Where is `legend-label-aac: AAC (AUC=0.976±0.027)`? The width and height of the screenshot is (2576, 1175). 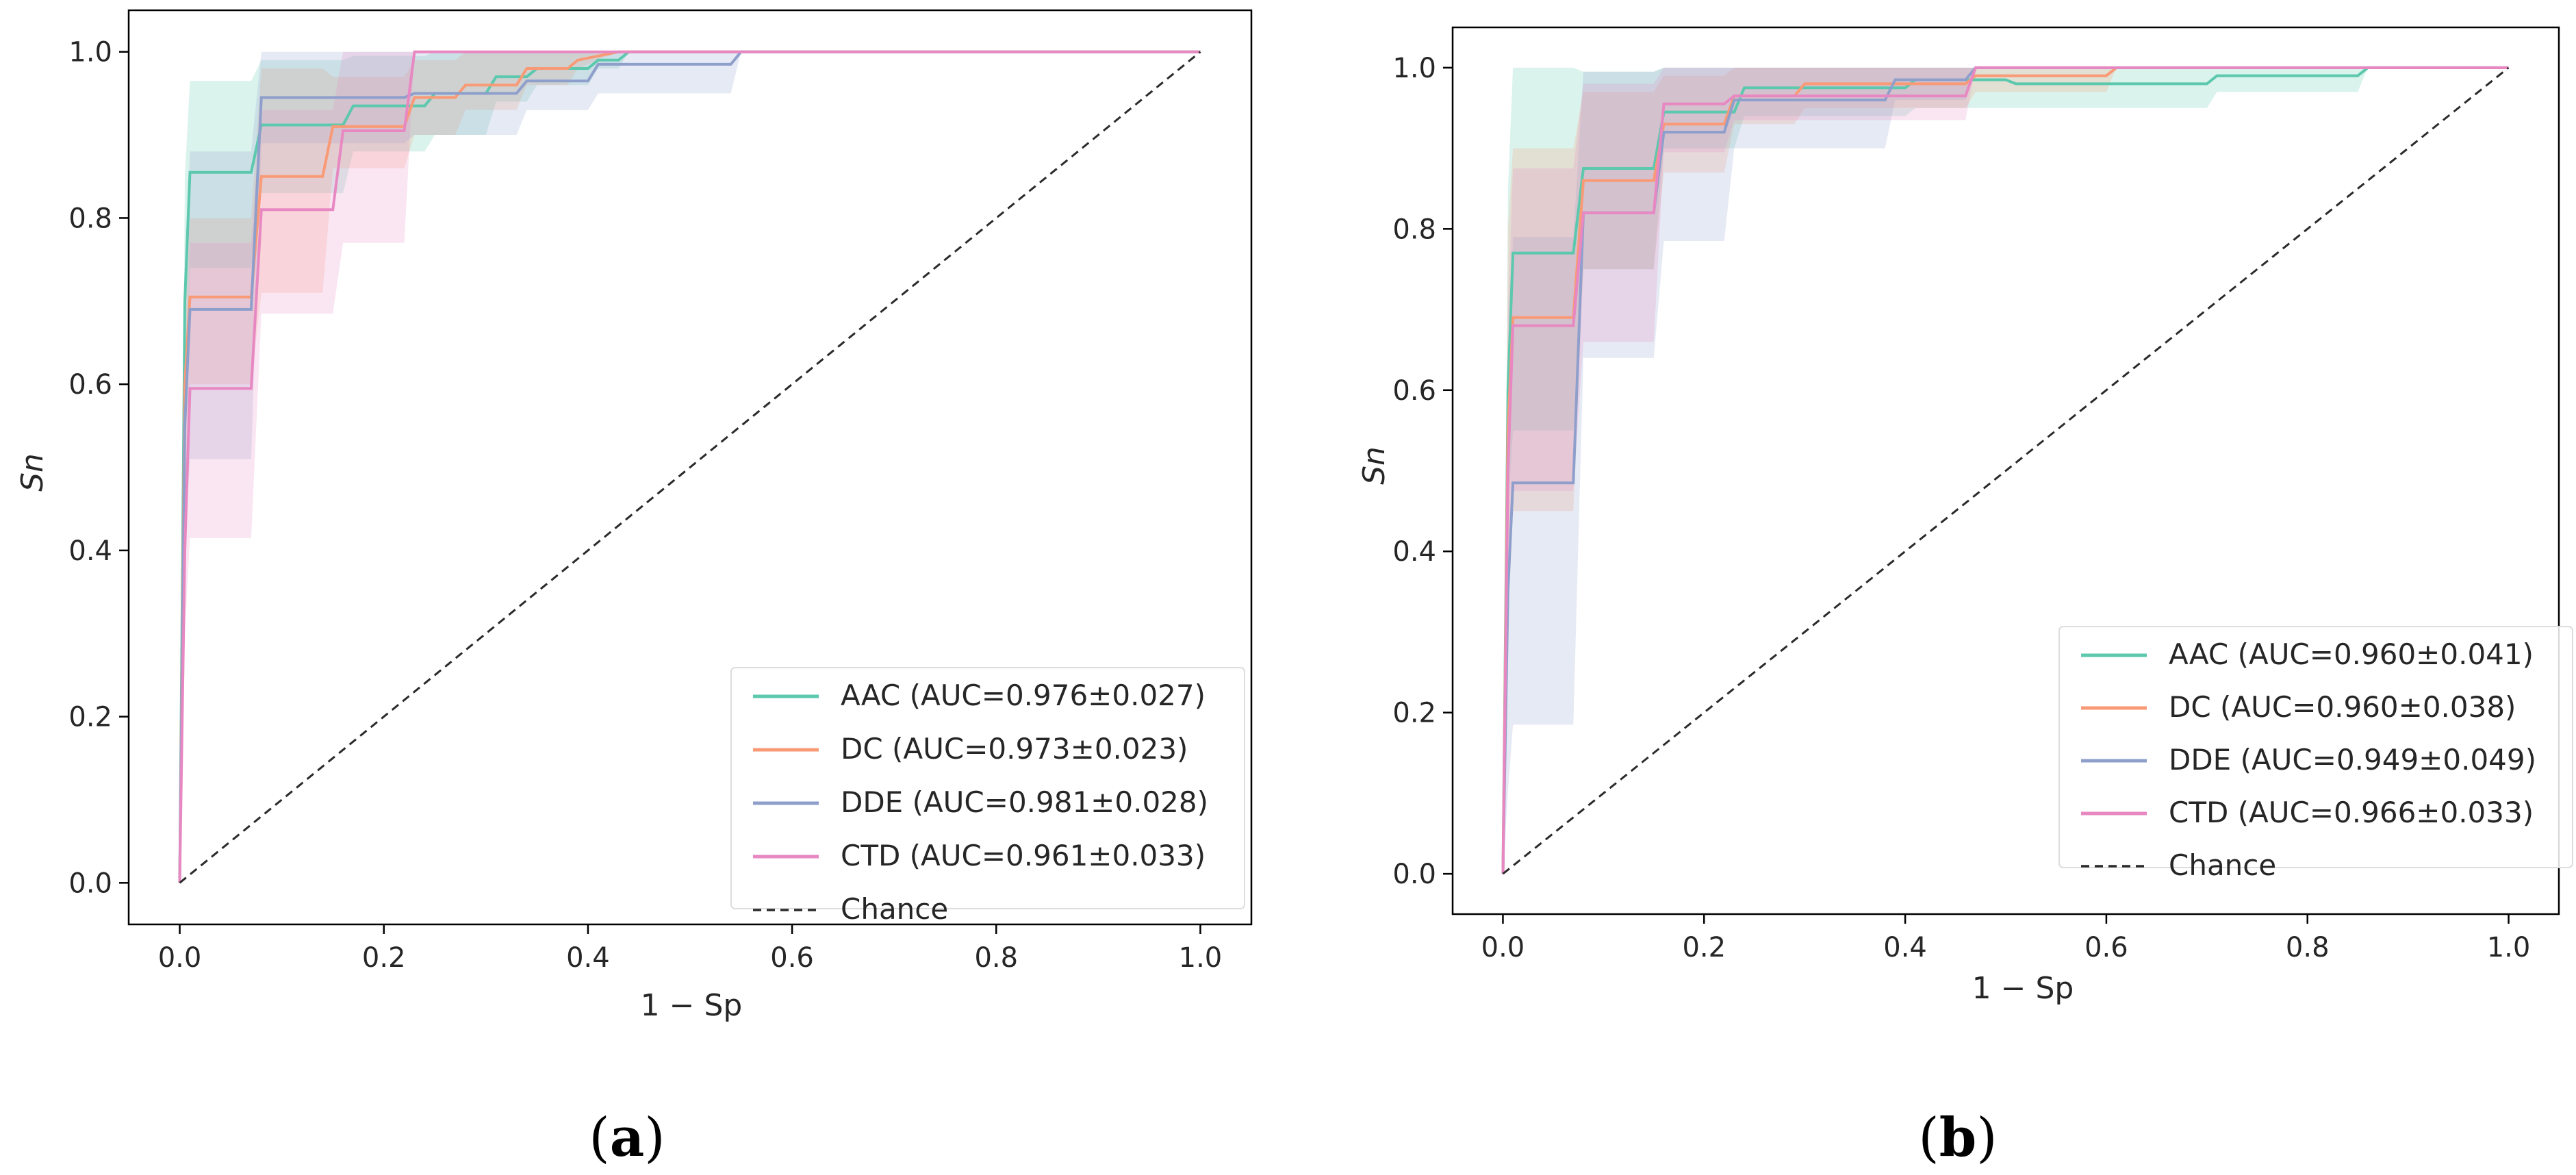
legend-label-aac: AAC (AUC=0.976±0.027) is located at coordinates (1023, 695).